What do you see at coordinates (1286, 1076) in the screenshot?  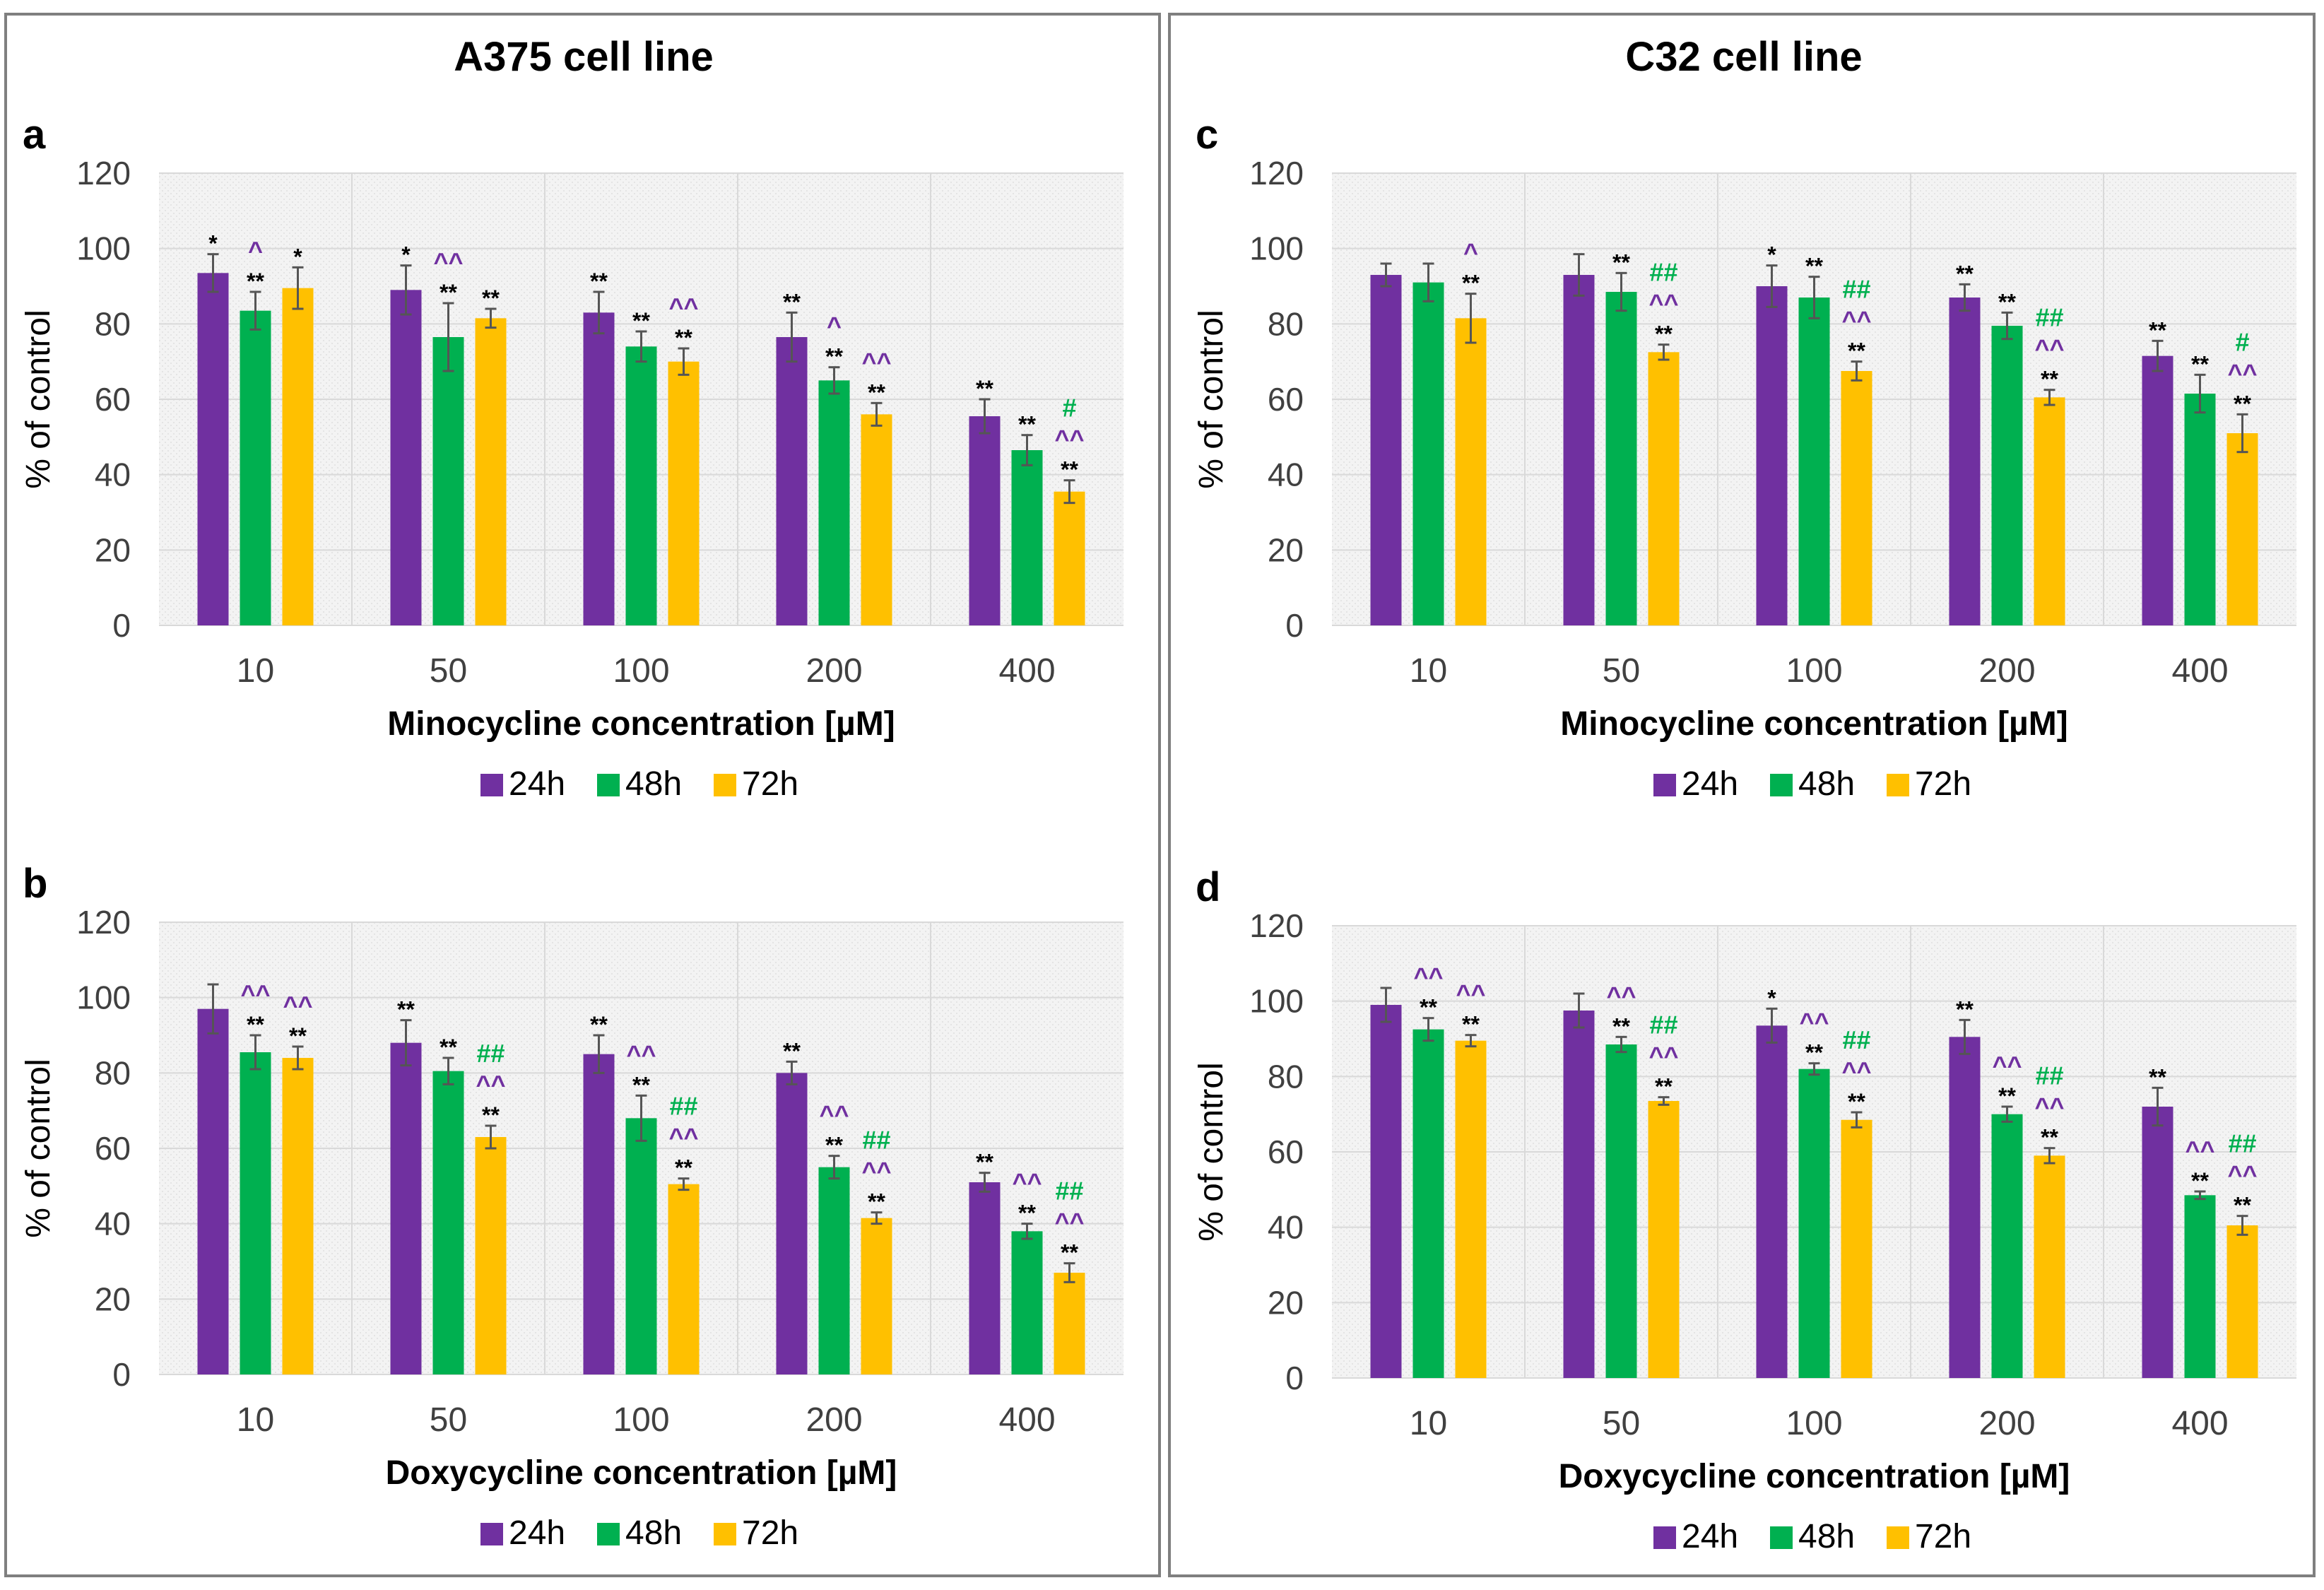 I see `y-tick-label-d: 80` at bounding box center [1286, 1076].